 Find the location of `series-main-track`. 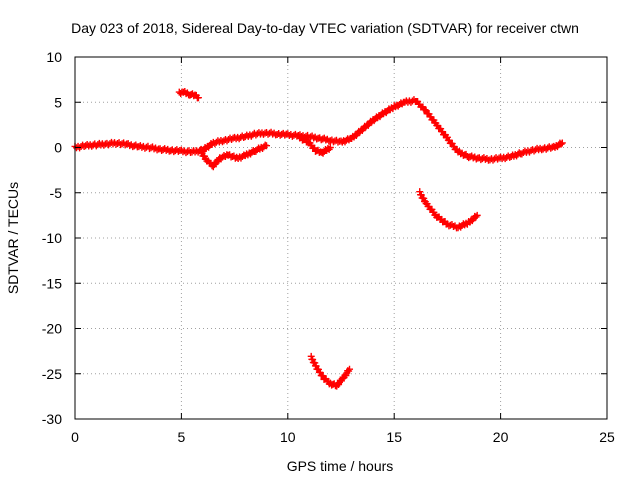

series-main-track is located at coordinates (318, 130).